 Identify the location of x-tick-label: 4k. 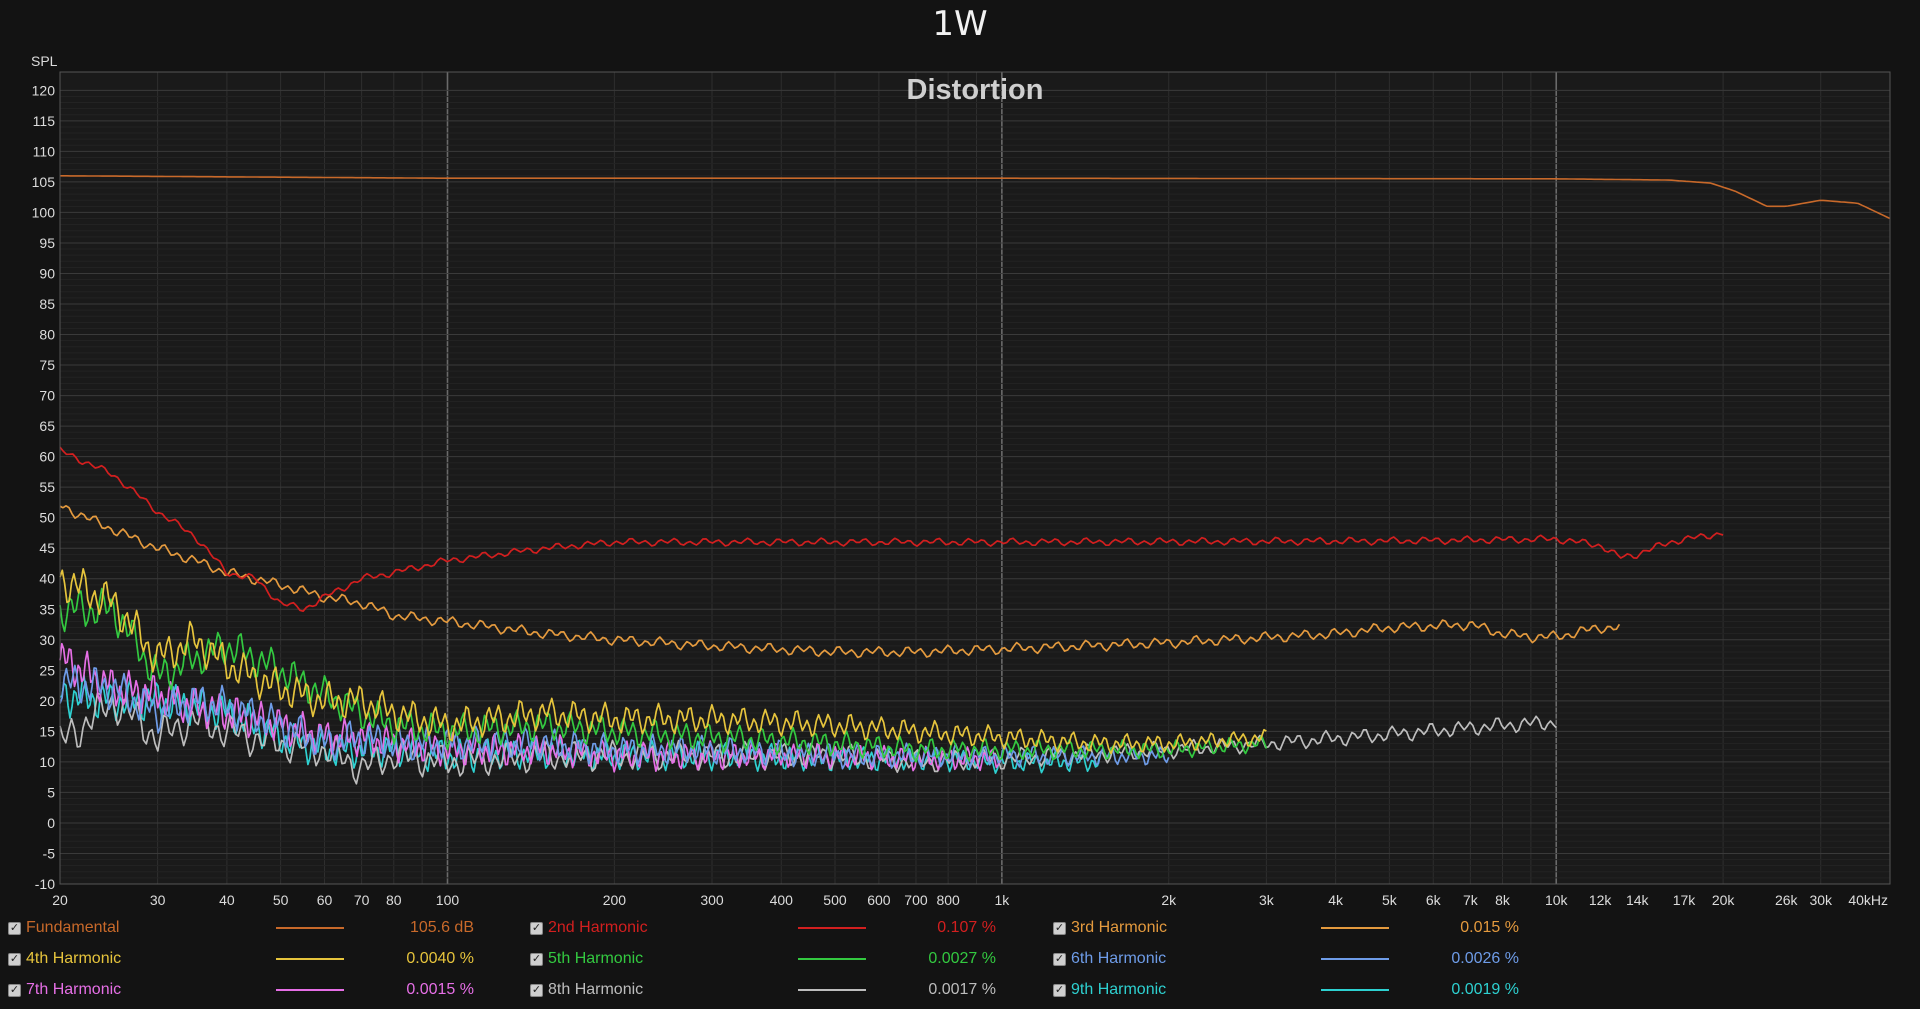
(1336, 900).